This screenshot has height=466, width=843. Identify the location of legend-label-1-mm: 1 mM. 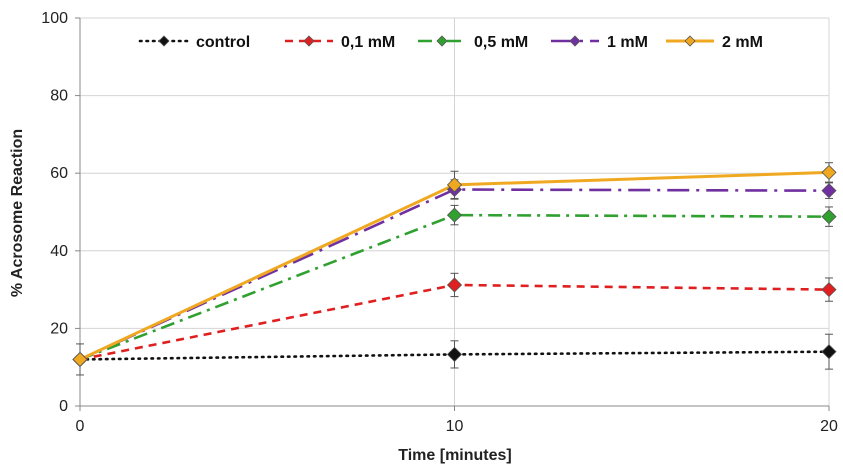
(627, 42).